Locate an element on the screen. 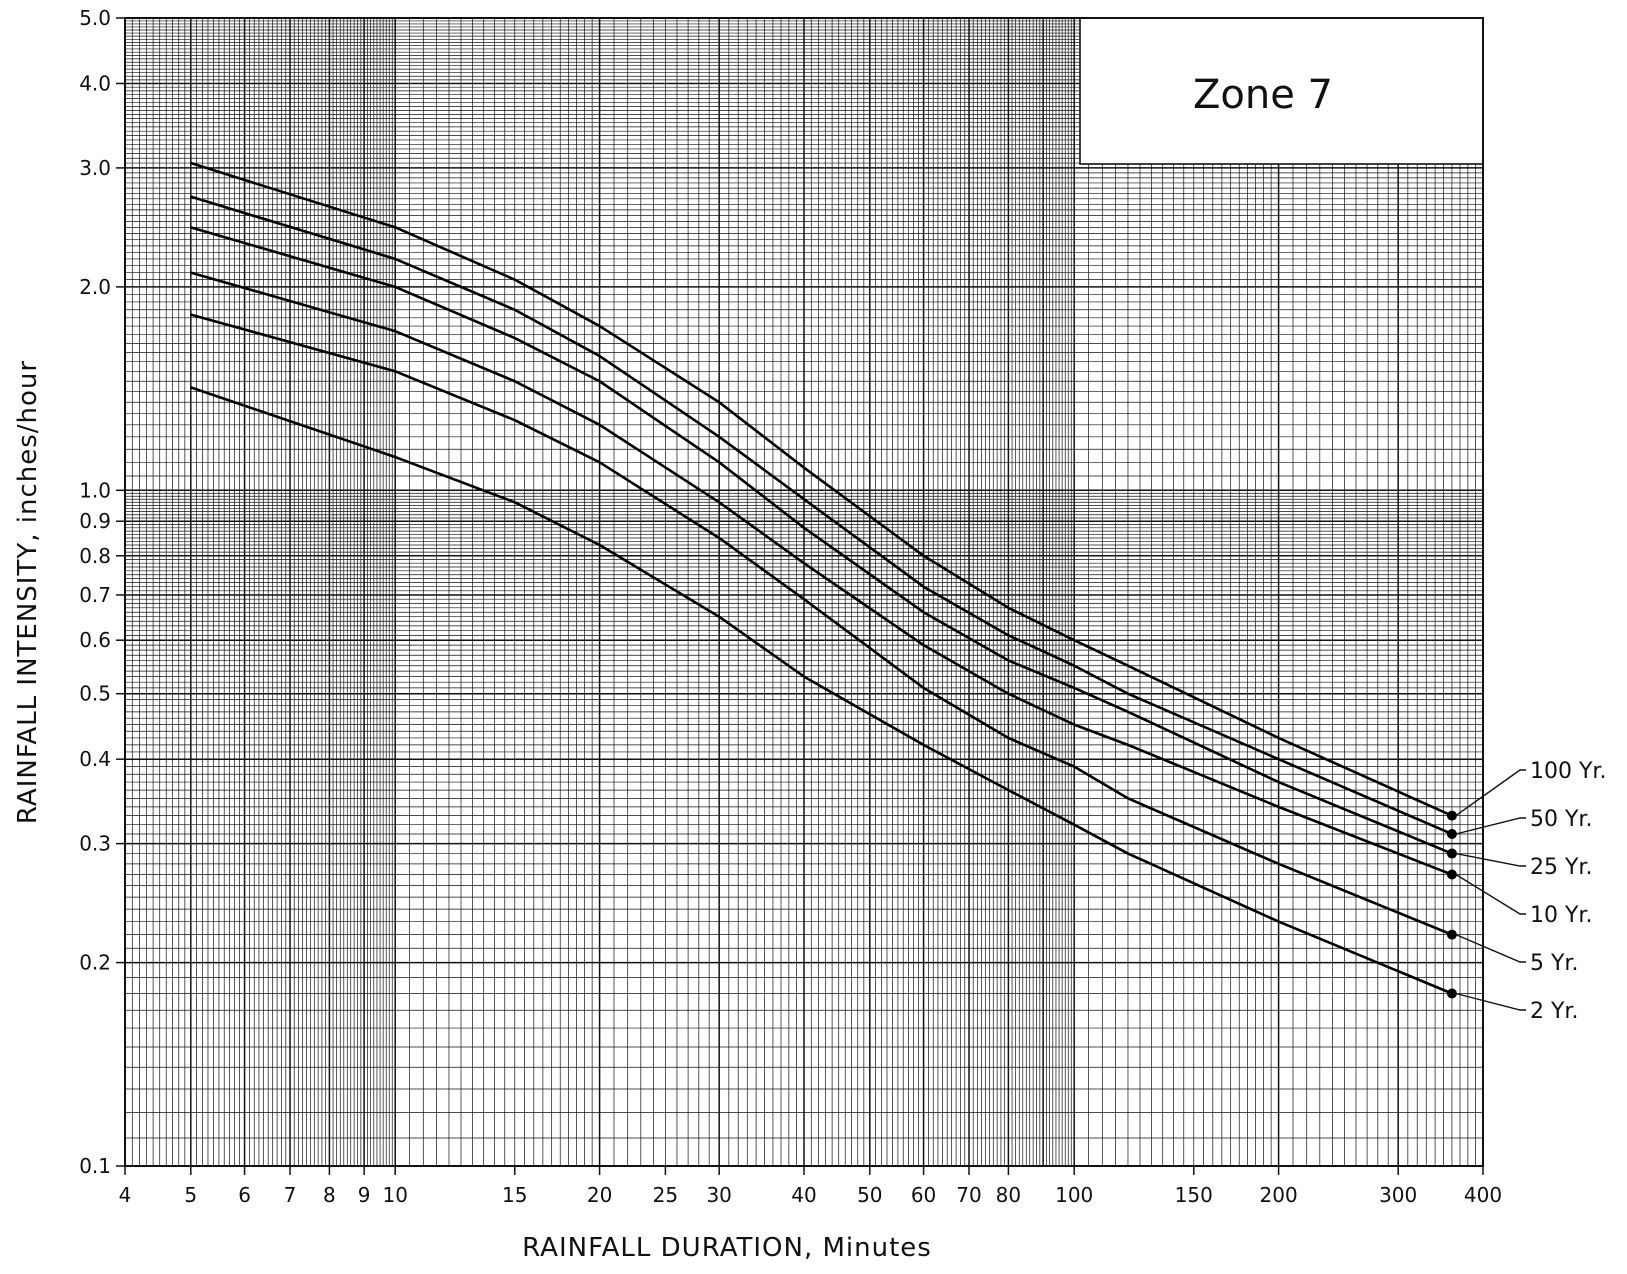  x-tick-label: 8 is located at coordinates (329, 1195).